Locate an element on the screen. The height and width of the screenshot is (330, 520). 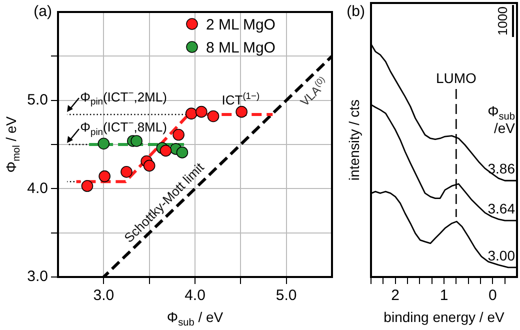
x-tick-label: 4.0 is located at coordinates (195, 295).